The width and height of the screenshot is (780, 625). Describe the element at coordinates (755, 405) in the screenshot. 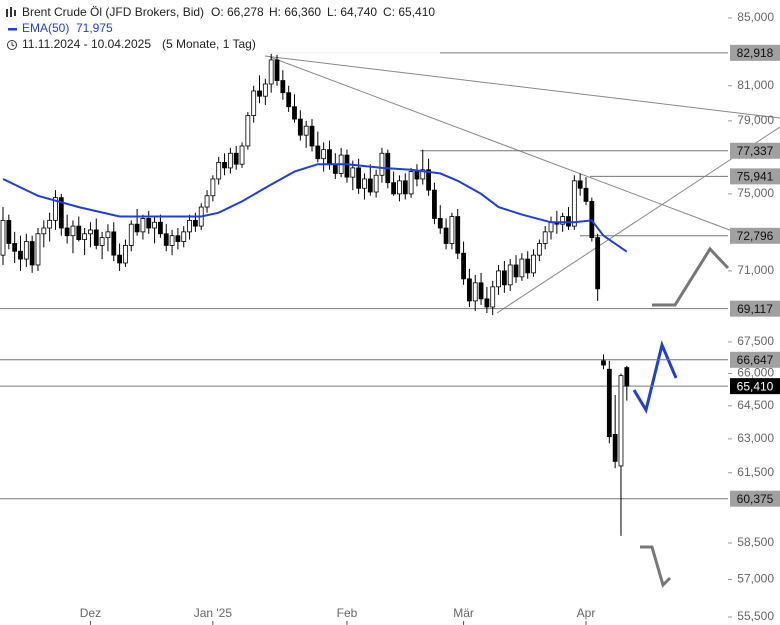

I see `y-tick-label: 64,500` at that location.